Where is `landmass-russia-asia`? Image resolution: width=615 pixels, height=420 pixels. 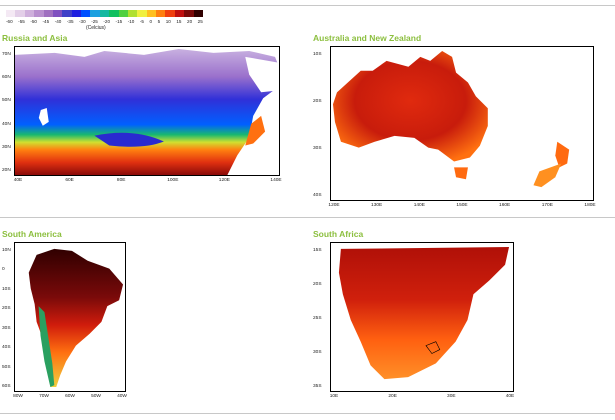 landmass-russia-asia is located at coordinates (147, 111).